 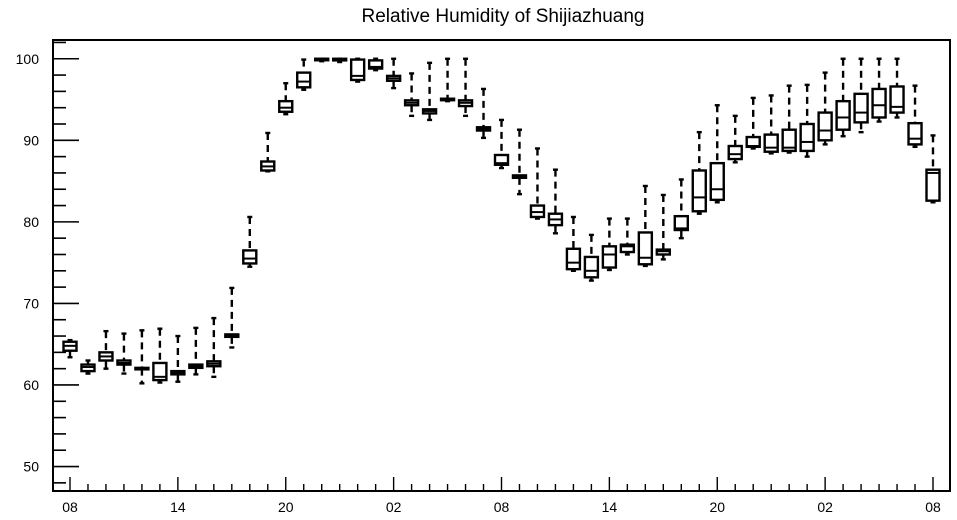 I want to click on y-tick-label: 60, so click(x=31, y=385).